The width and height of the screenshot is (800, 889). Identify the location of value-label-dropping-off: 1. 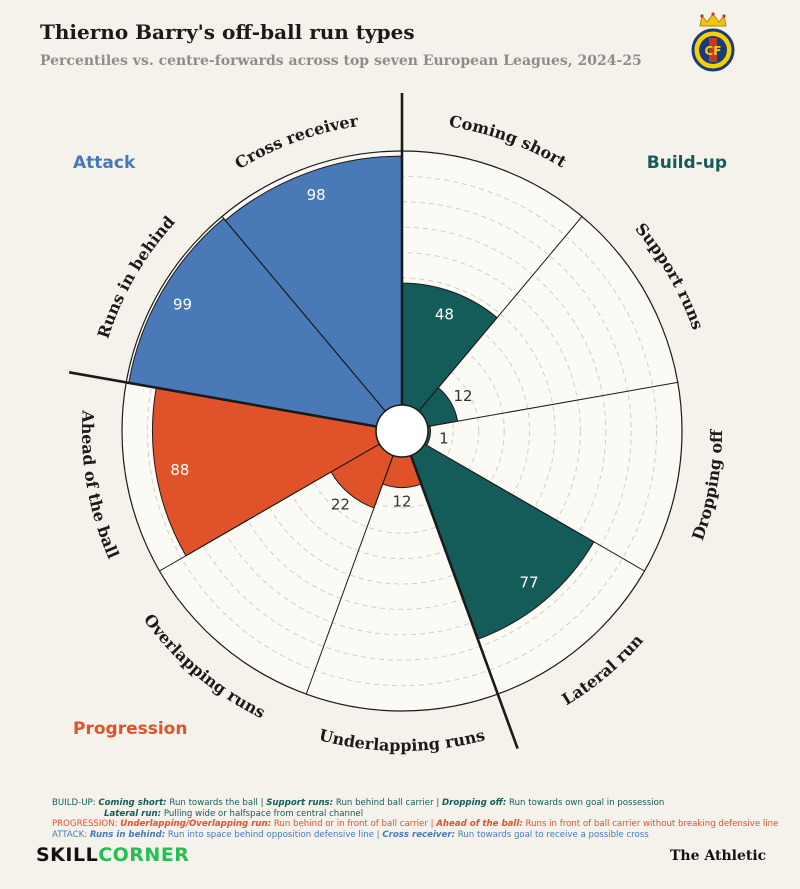
(444, 438).